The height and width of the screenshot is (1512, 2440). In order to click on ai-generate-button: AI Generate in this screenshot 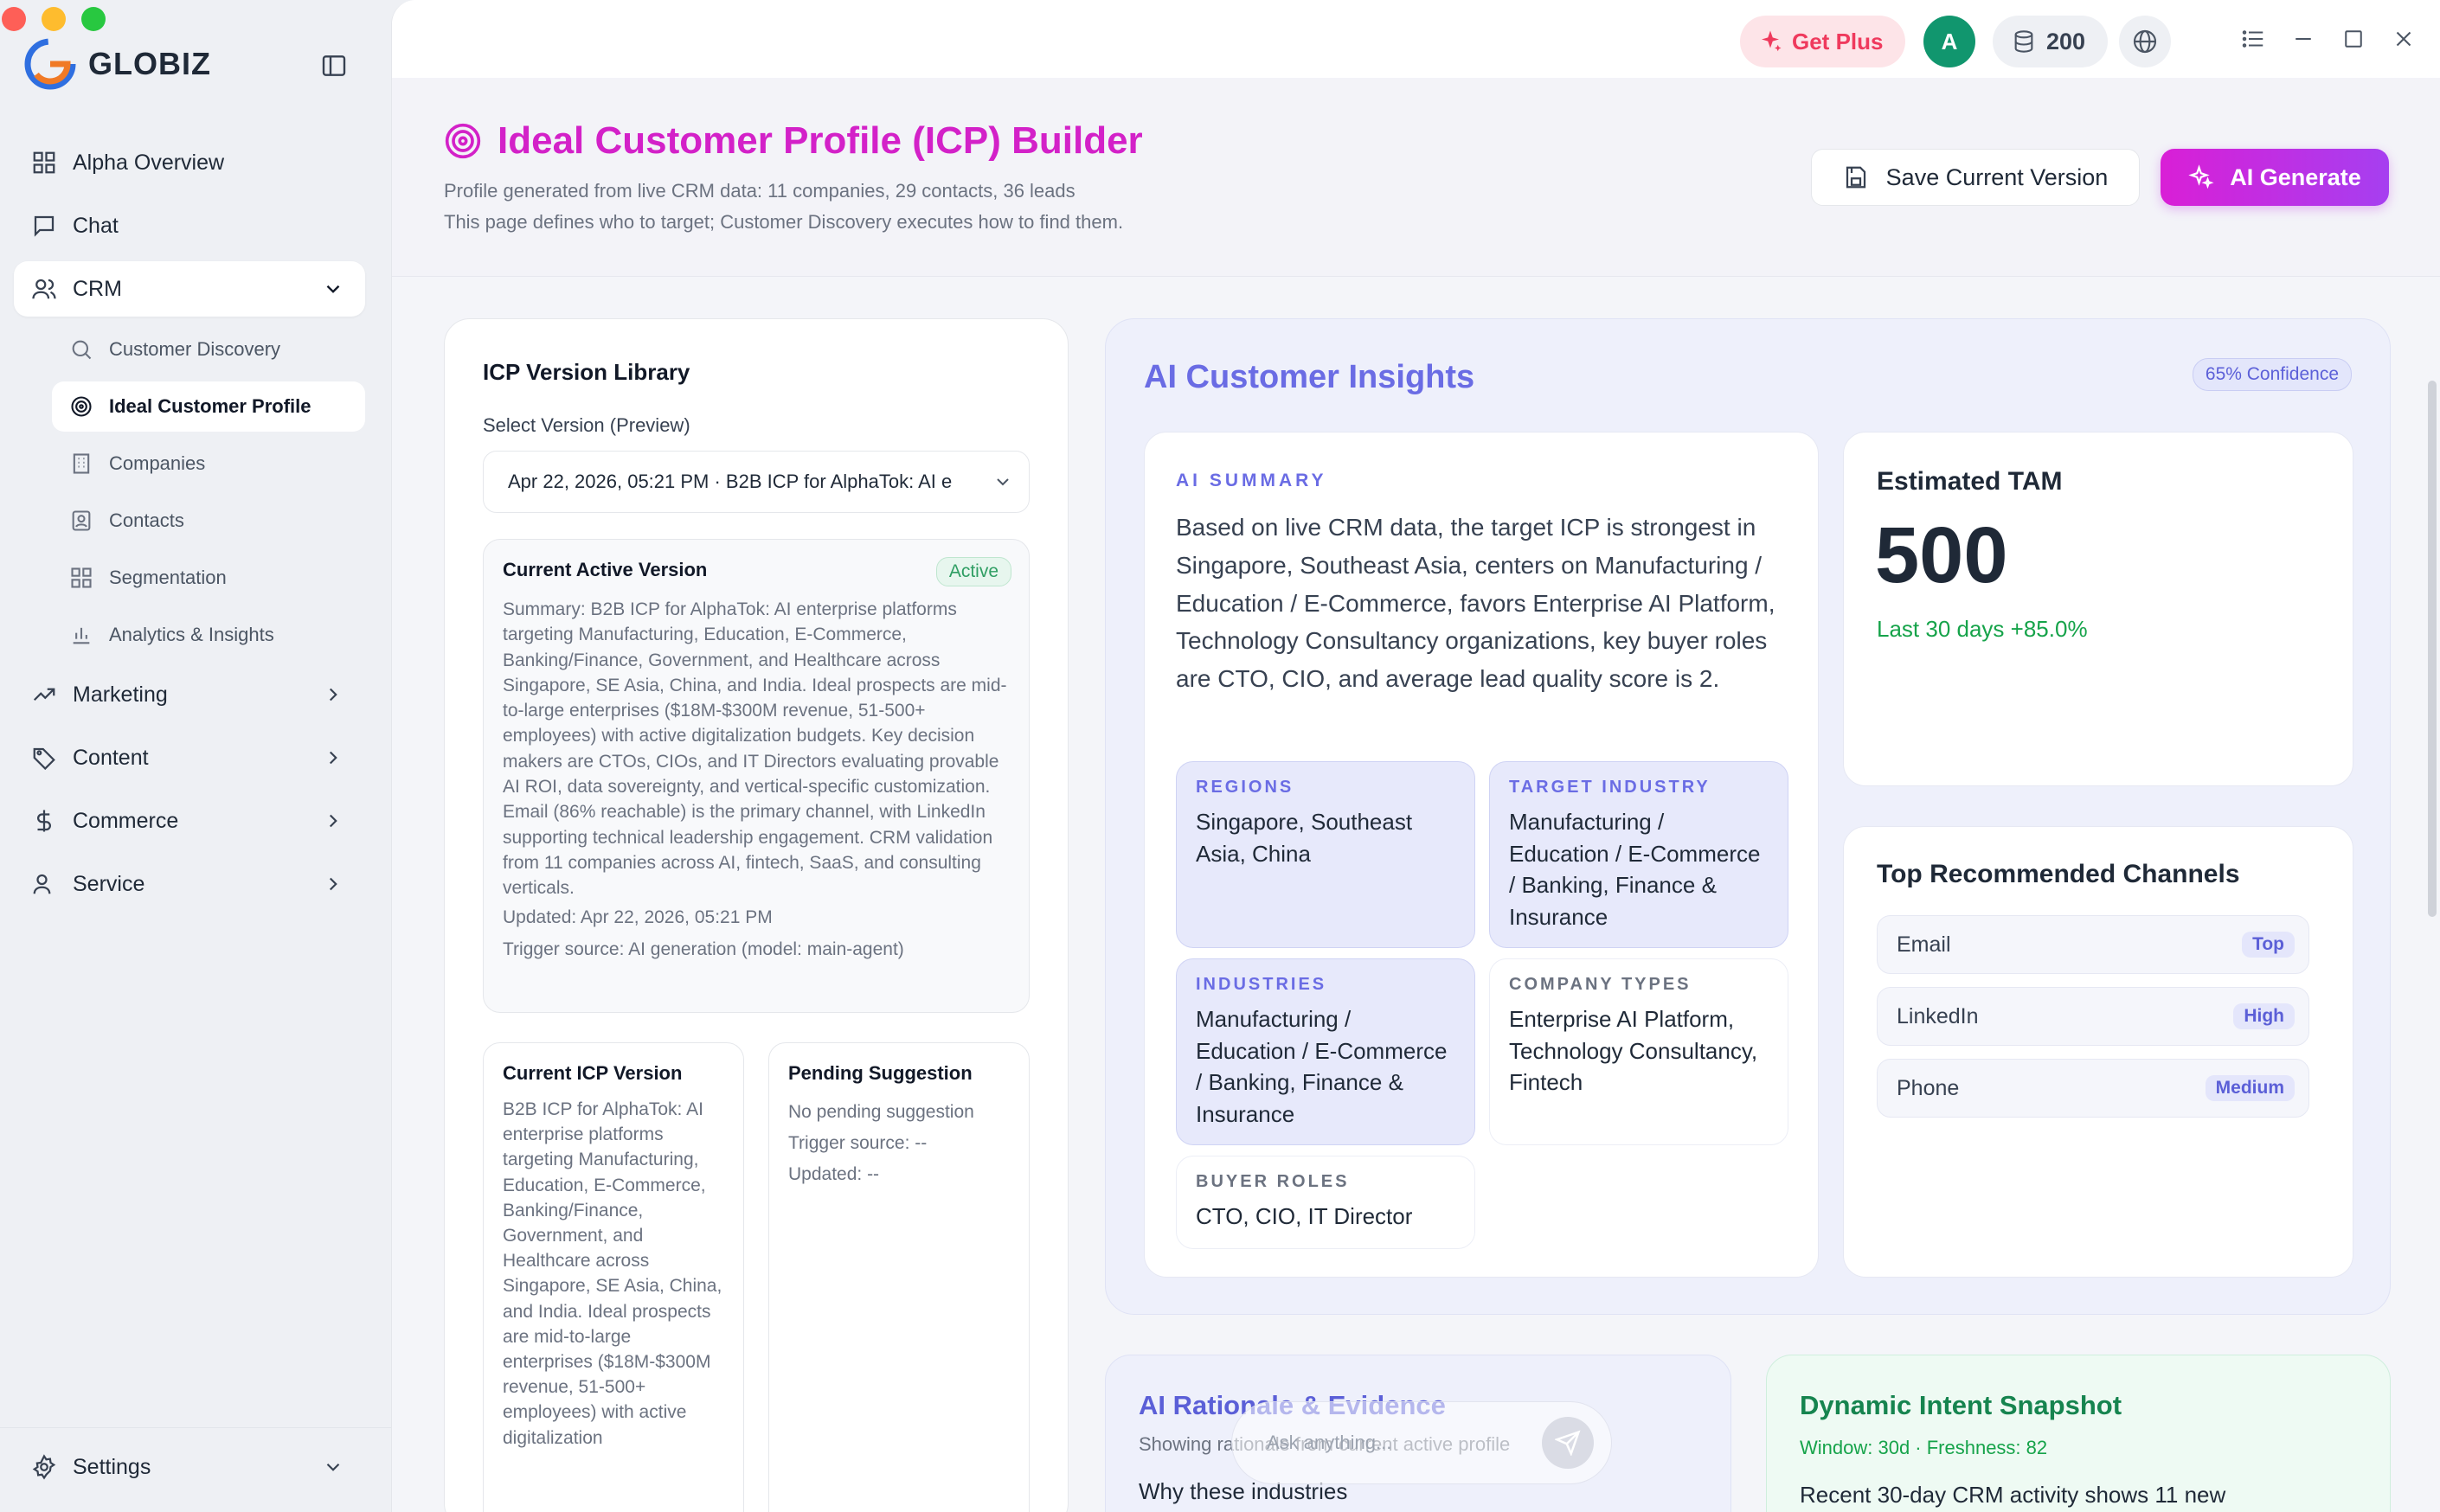, I will do `click(2275, 177)`.